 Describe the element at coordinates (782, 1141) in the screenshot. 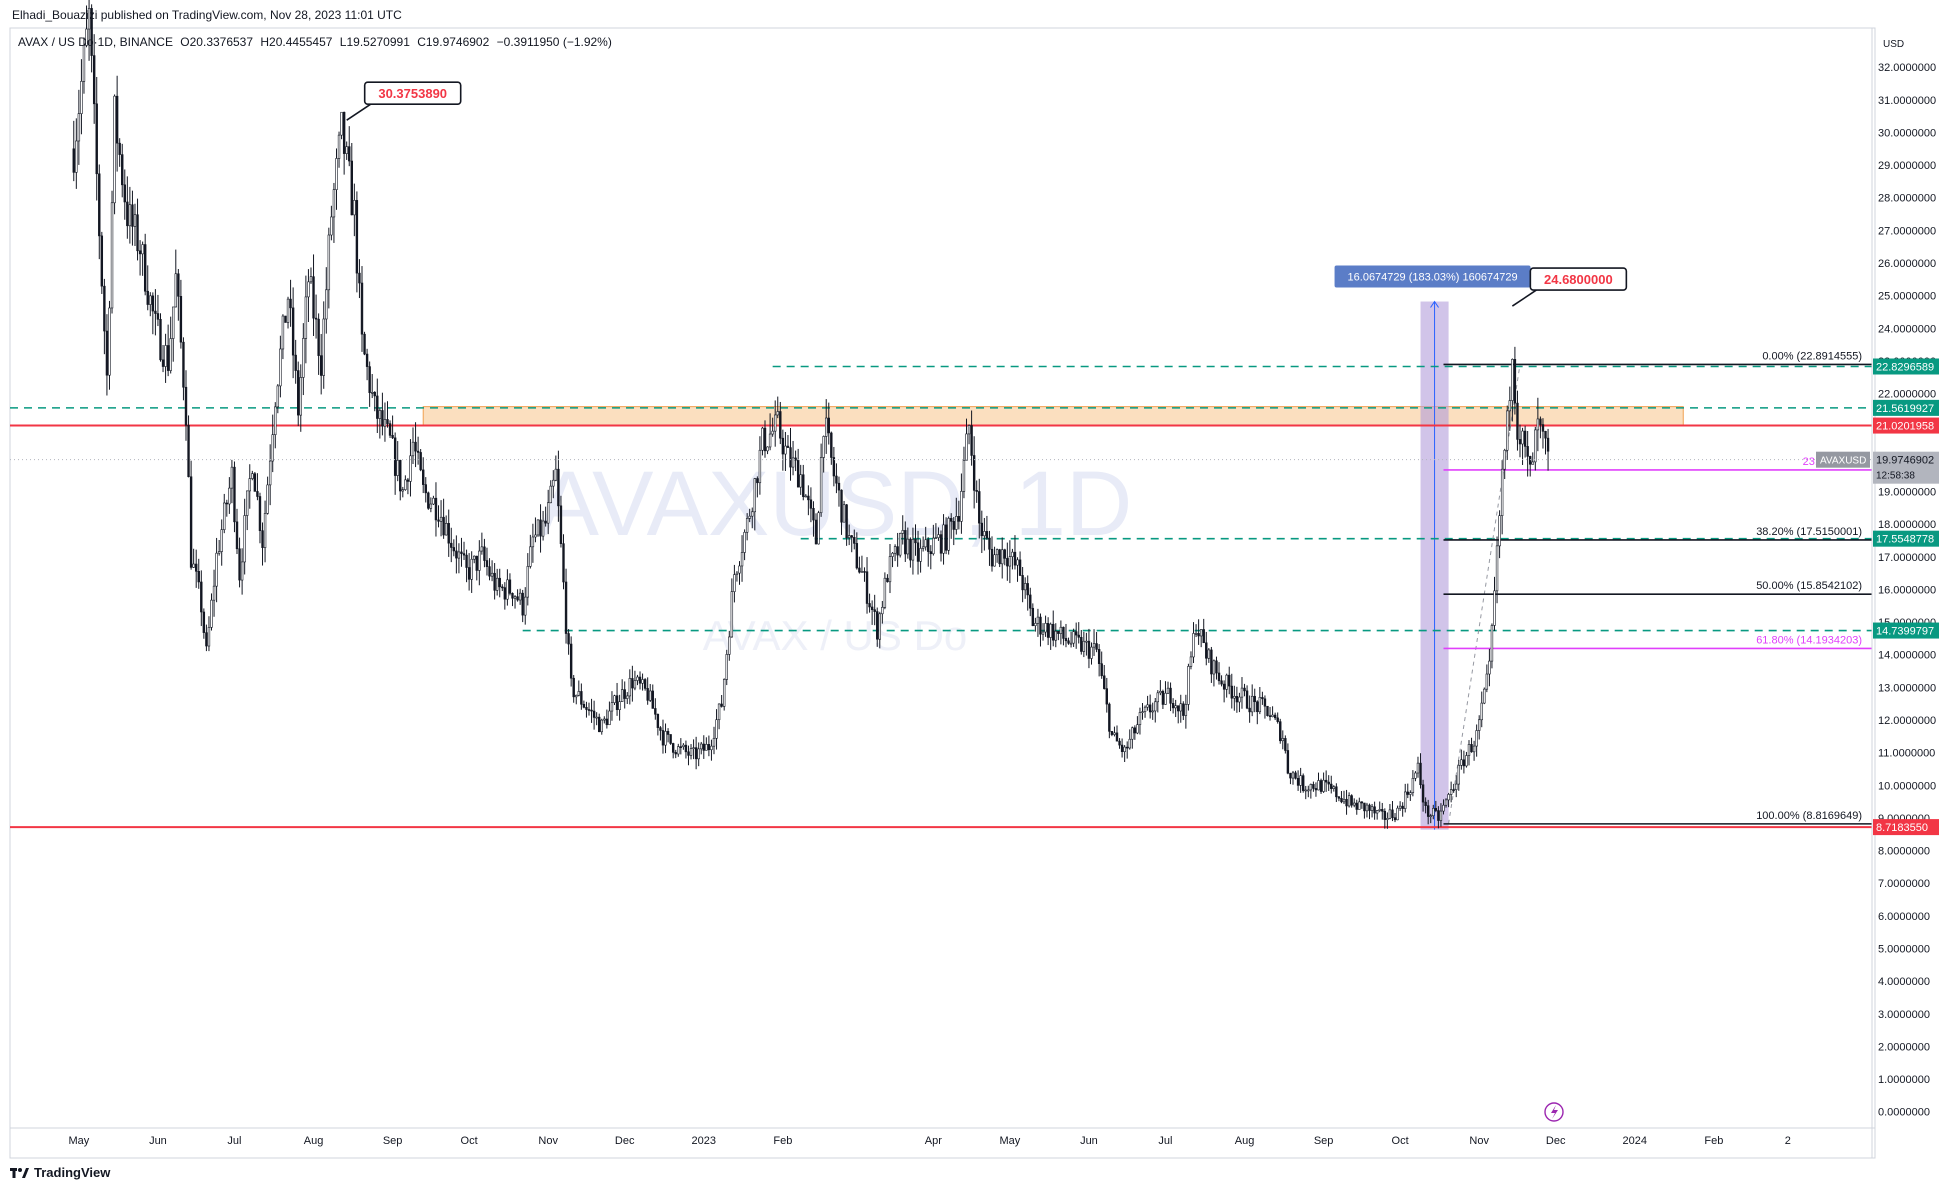

I see `x-tick-label: Feb` at that location.